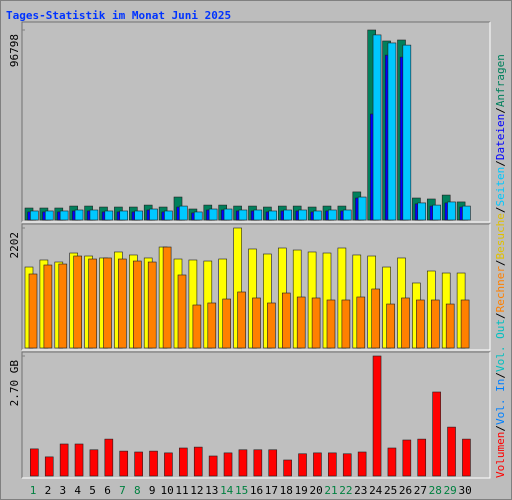 The image size is (512, 500). Describe the element at coordinates (166, 490) in the screenshot. I see `x-tick-label: 10` at that location.